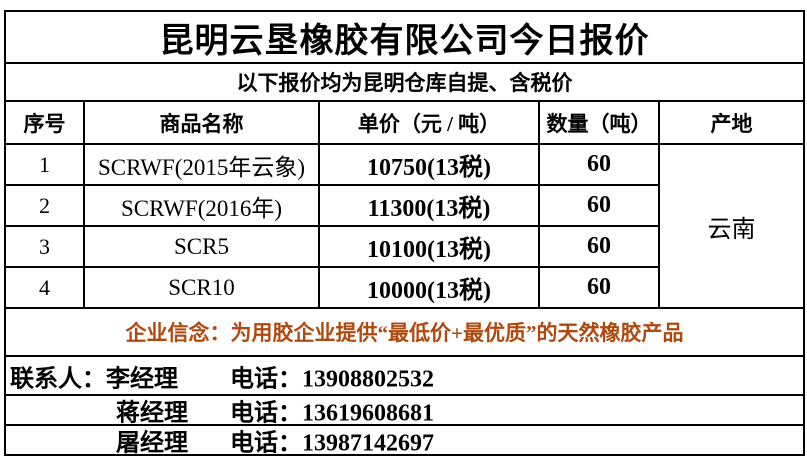  I want to click on row4-price: 10000(13税), so click(429, 287).